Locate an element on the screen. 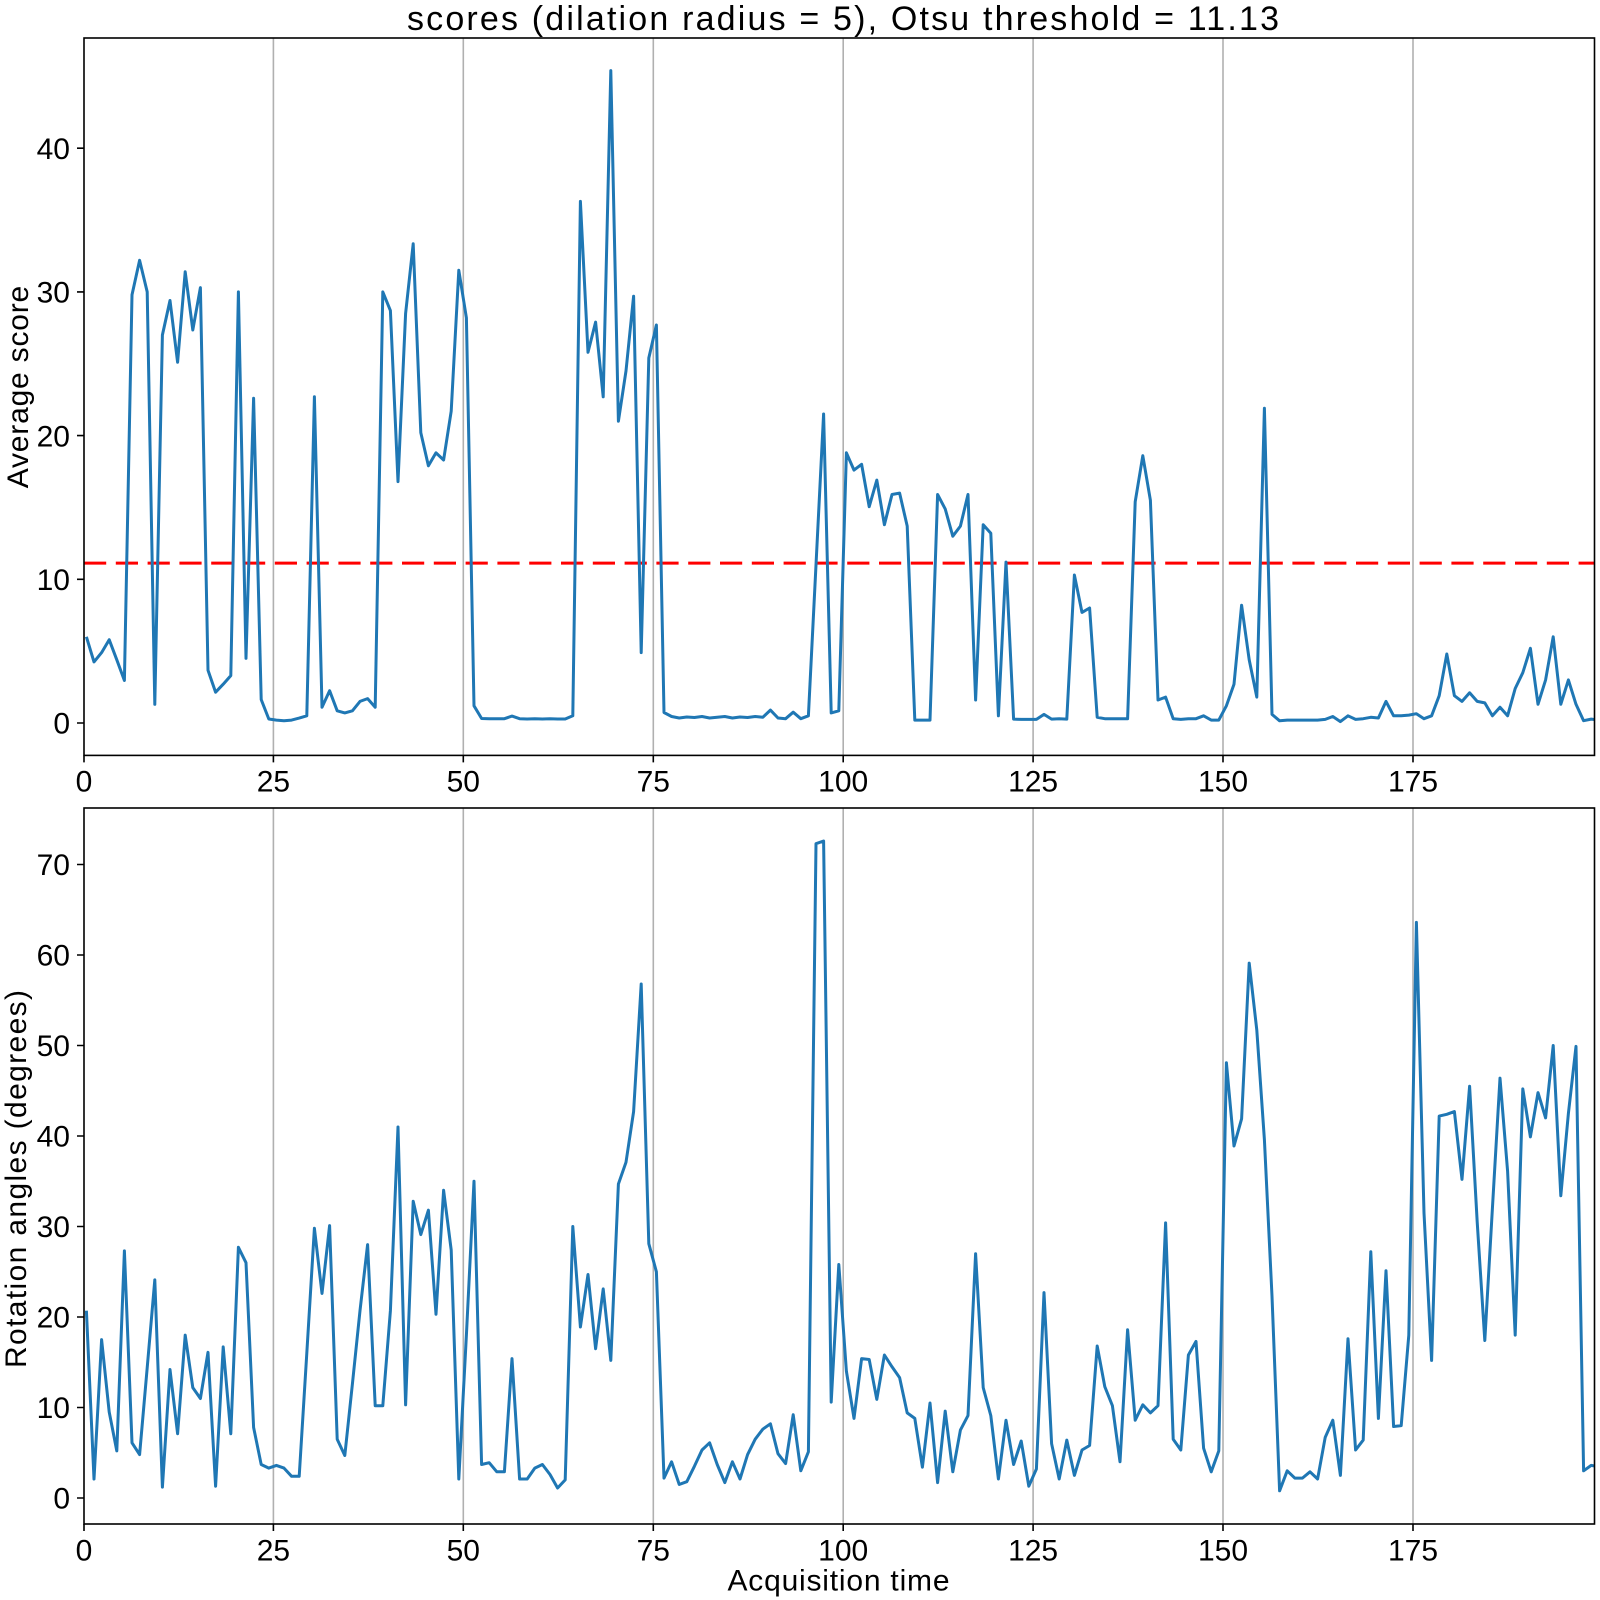  svg-text: 60 is located at coordinates (53, 956).